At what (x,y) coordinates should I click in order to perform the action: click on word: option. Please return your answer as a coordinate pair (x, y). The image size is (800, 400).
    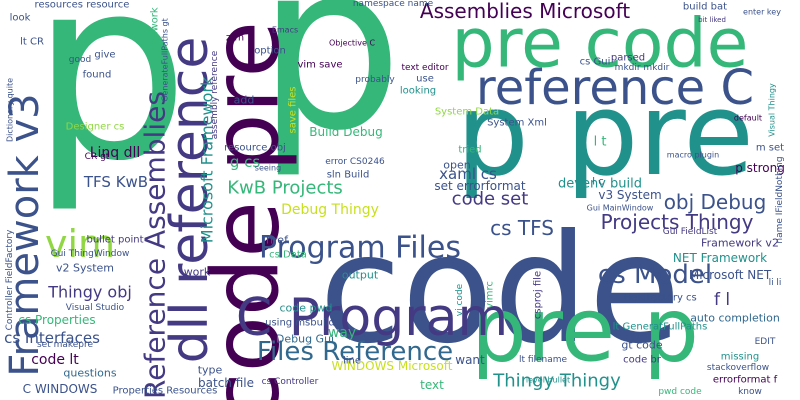
    Looking at the image, I should click on (270, 51).